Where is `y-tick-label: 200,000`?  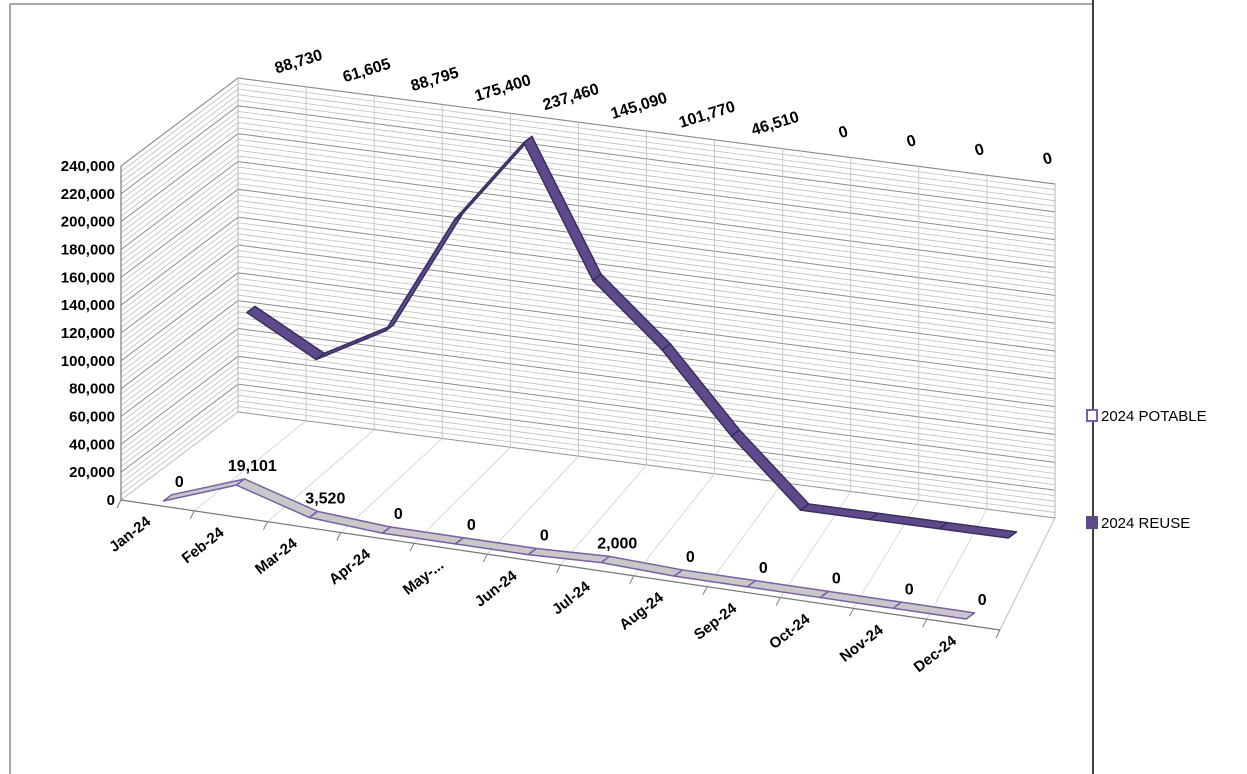
y-tick-label: 200,000 is located at coordinates (88, 222).